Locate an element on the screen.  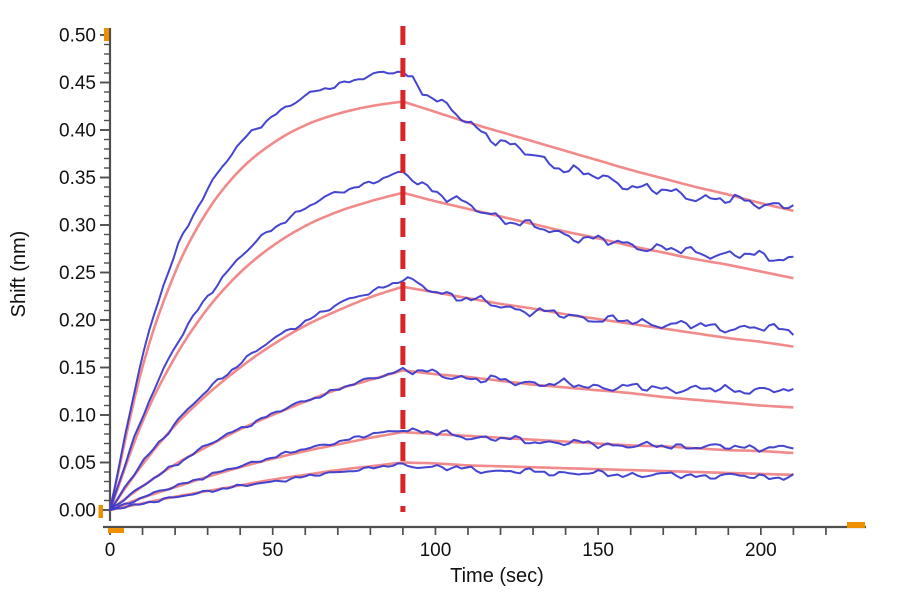
y-tick-label: 0.50 is located at coordinates (77, 36).